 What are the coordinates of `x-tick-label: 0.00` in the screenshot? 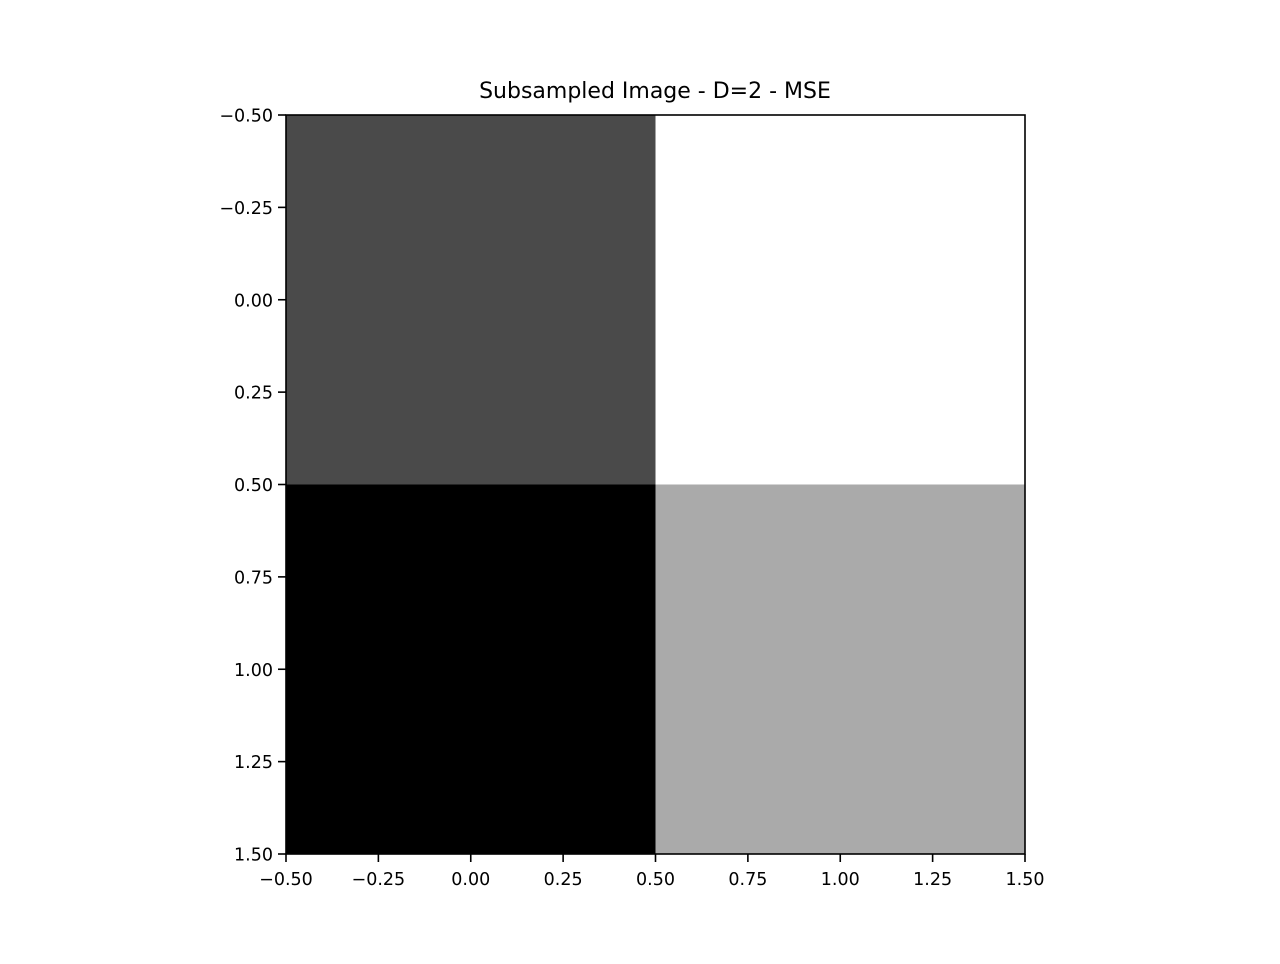 It's located at (470, 880).